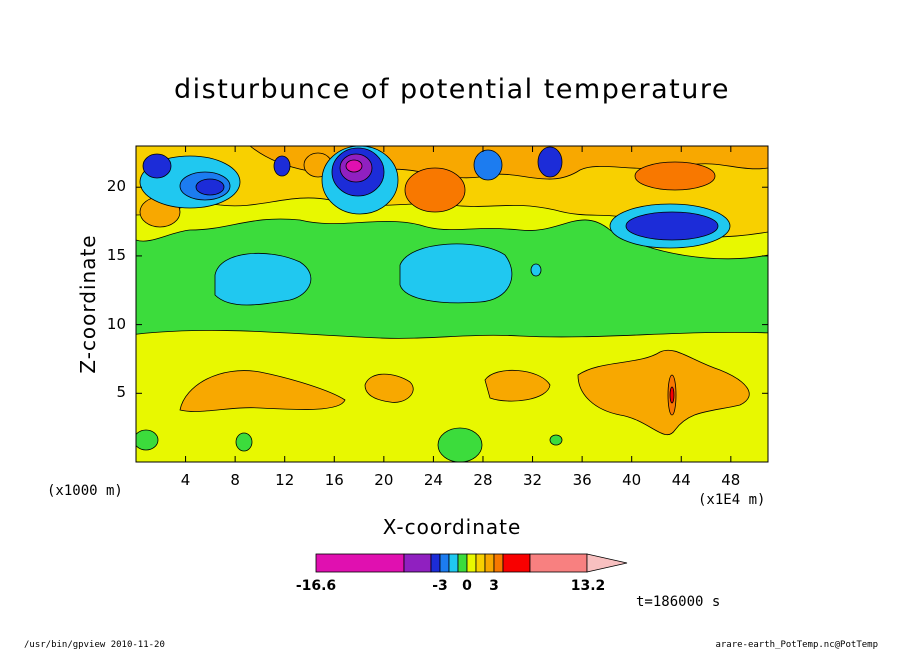  I want to click on cyan-blob-center, so click(456, 273).